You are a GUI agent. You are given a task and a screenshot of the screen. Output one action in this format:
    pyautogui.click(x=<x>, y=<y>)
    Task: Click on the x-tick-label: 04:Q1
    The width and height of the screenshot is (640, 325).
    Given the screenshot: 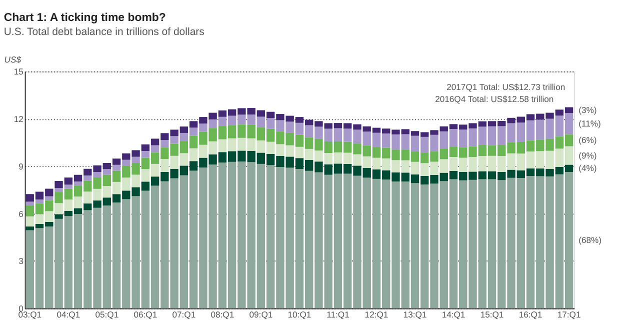 What is the action you would take?
    pyautogui.click(x=68, y=314)
    